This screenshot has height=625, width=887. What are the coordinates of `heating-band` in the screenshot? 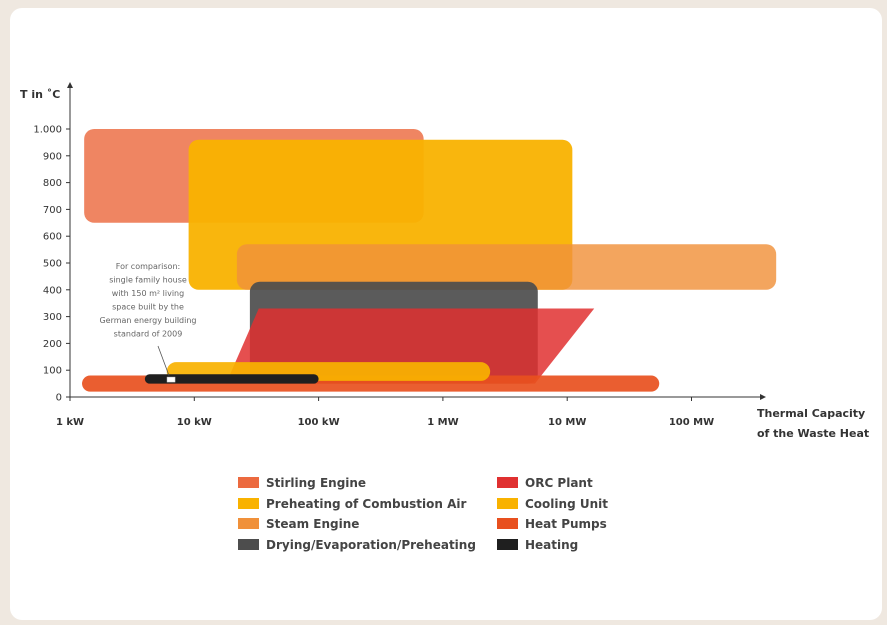 It's located at (231, 379).